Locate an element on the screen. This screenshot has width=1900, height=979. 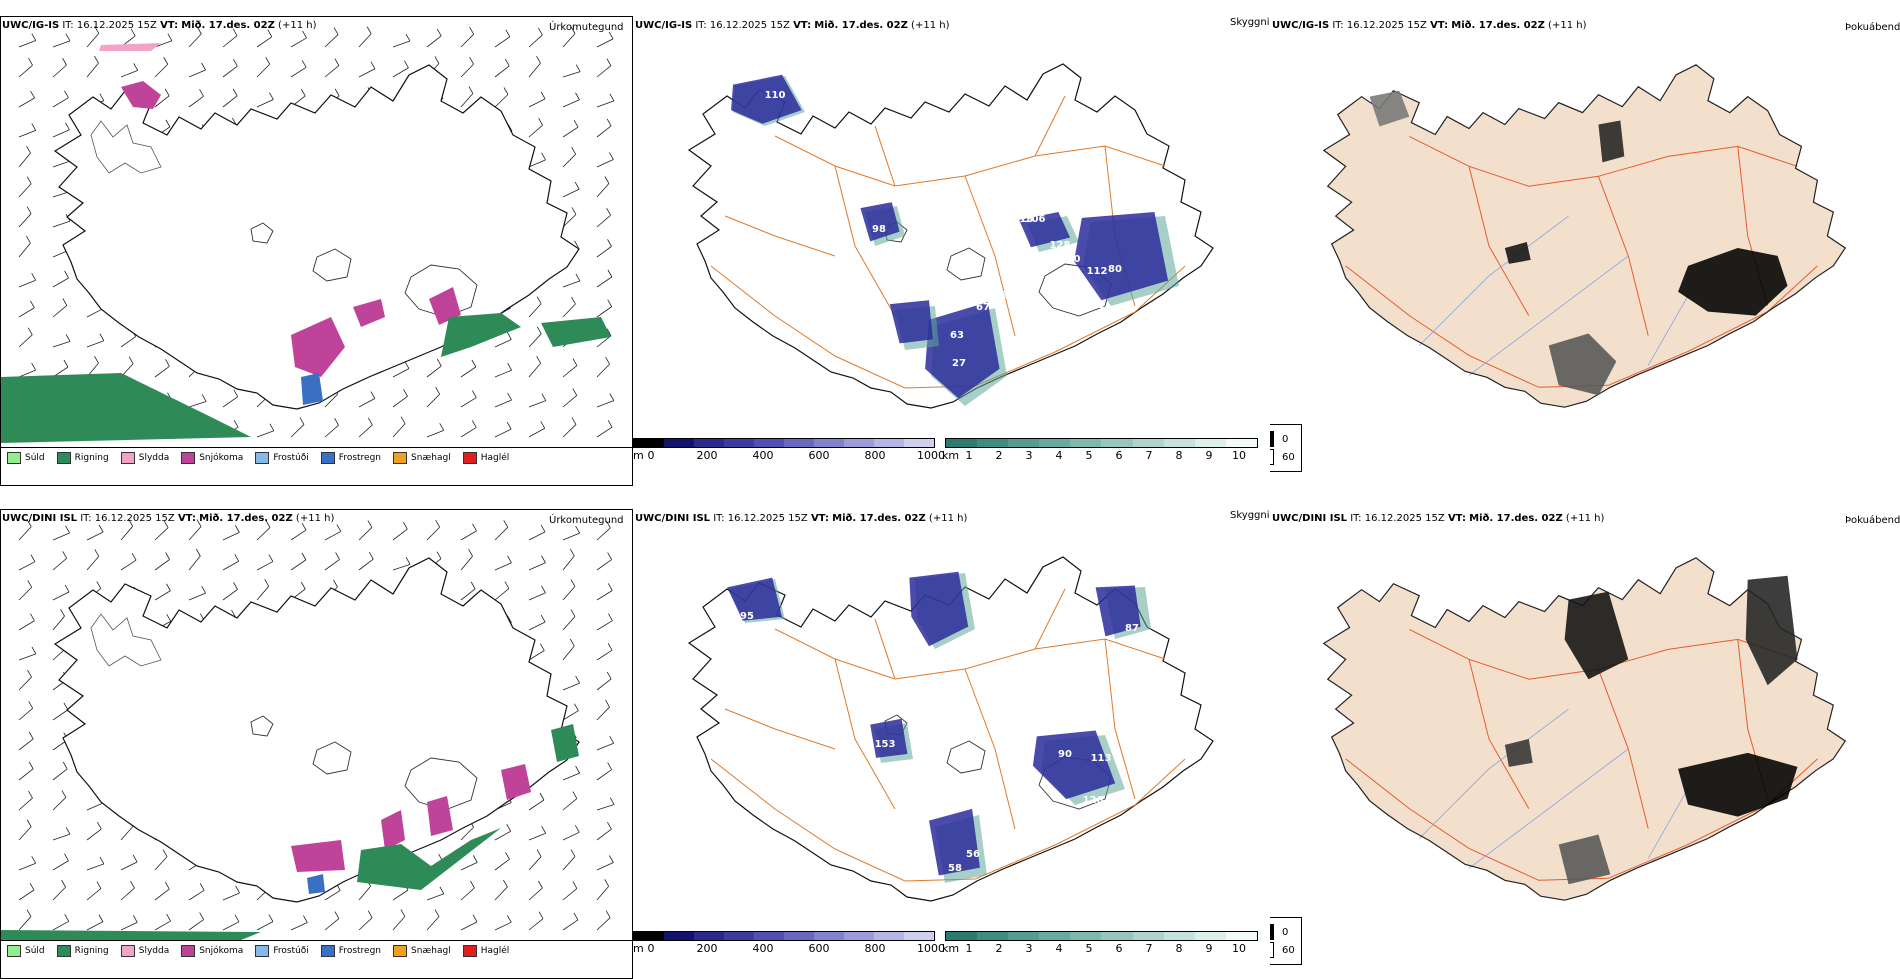
cloud-base-label: 48 is located at coordinates (945, 309).